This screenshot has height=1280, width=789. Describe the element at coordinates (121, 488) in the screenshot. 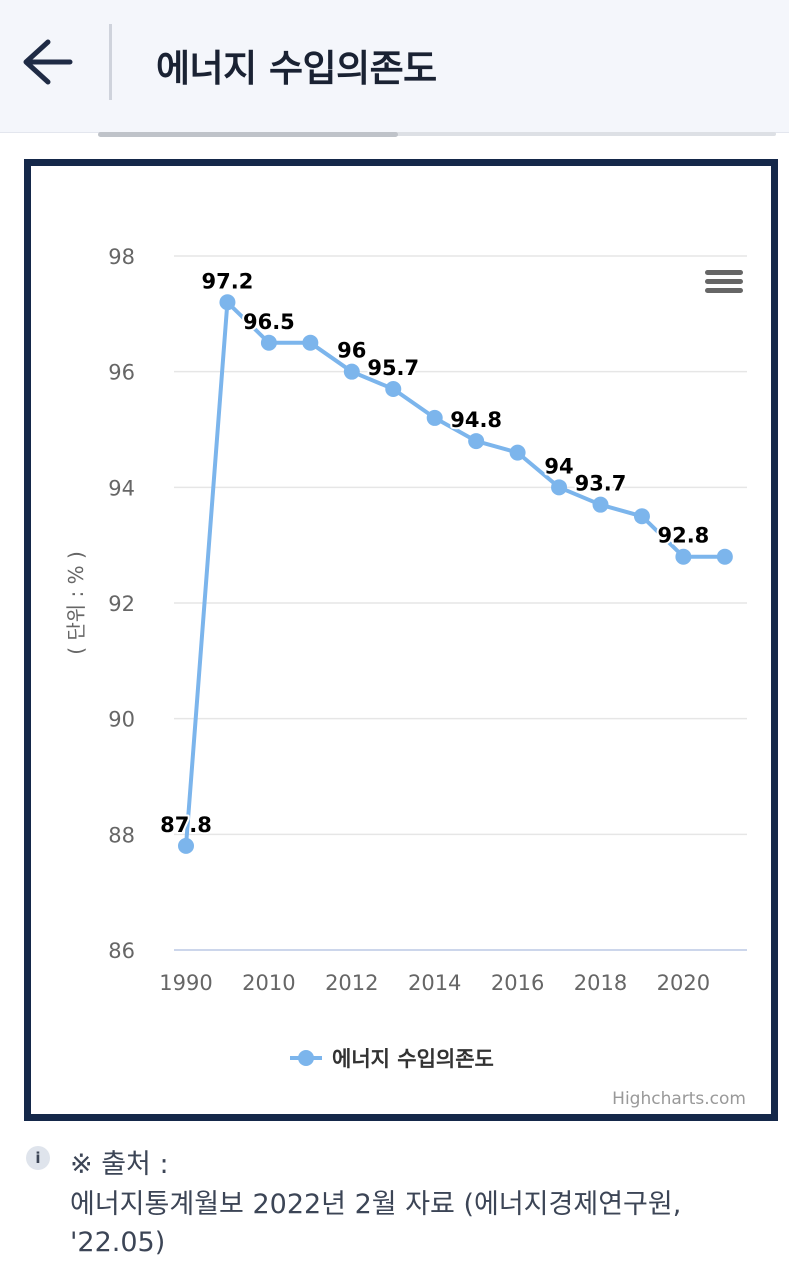

I see `y-tick-label: 94` at that location.